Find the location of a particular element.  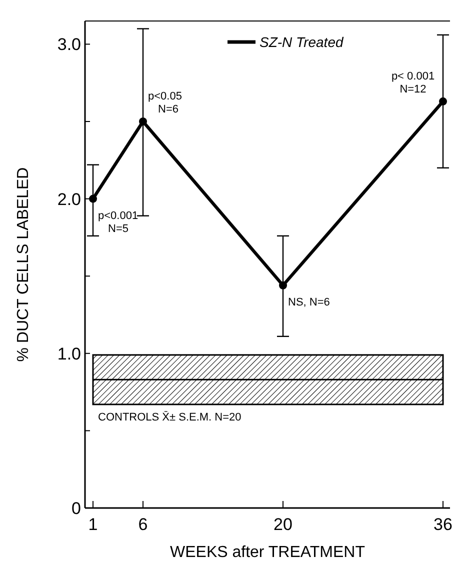

x-tick-label: 1 is located at coordinates (93, 524).